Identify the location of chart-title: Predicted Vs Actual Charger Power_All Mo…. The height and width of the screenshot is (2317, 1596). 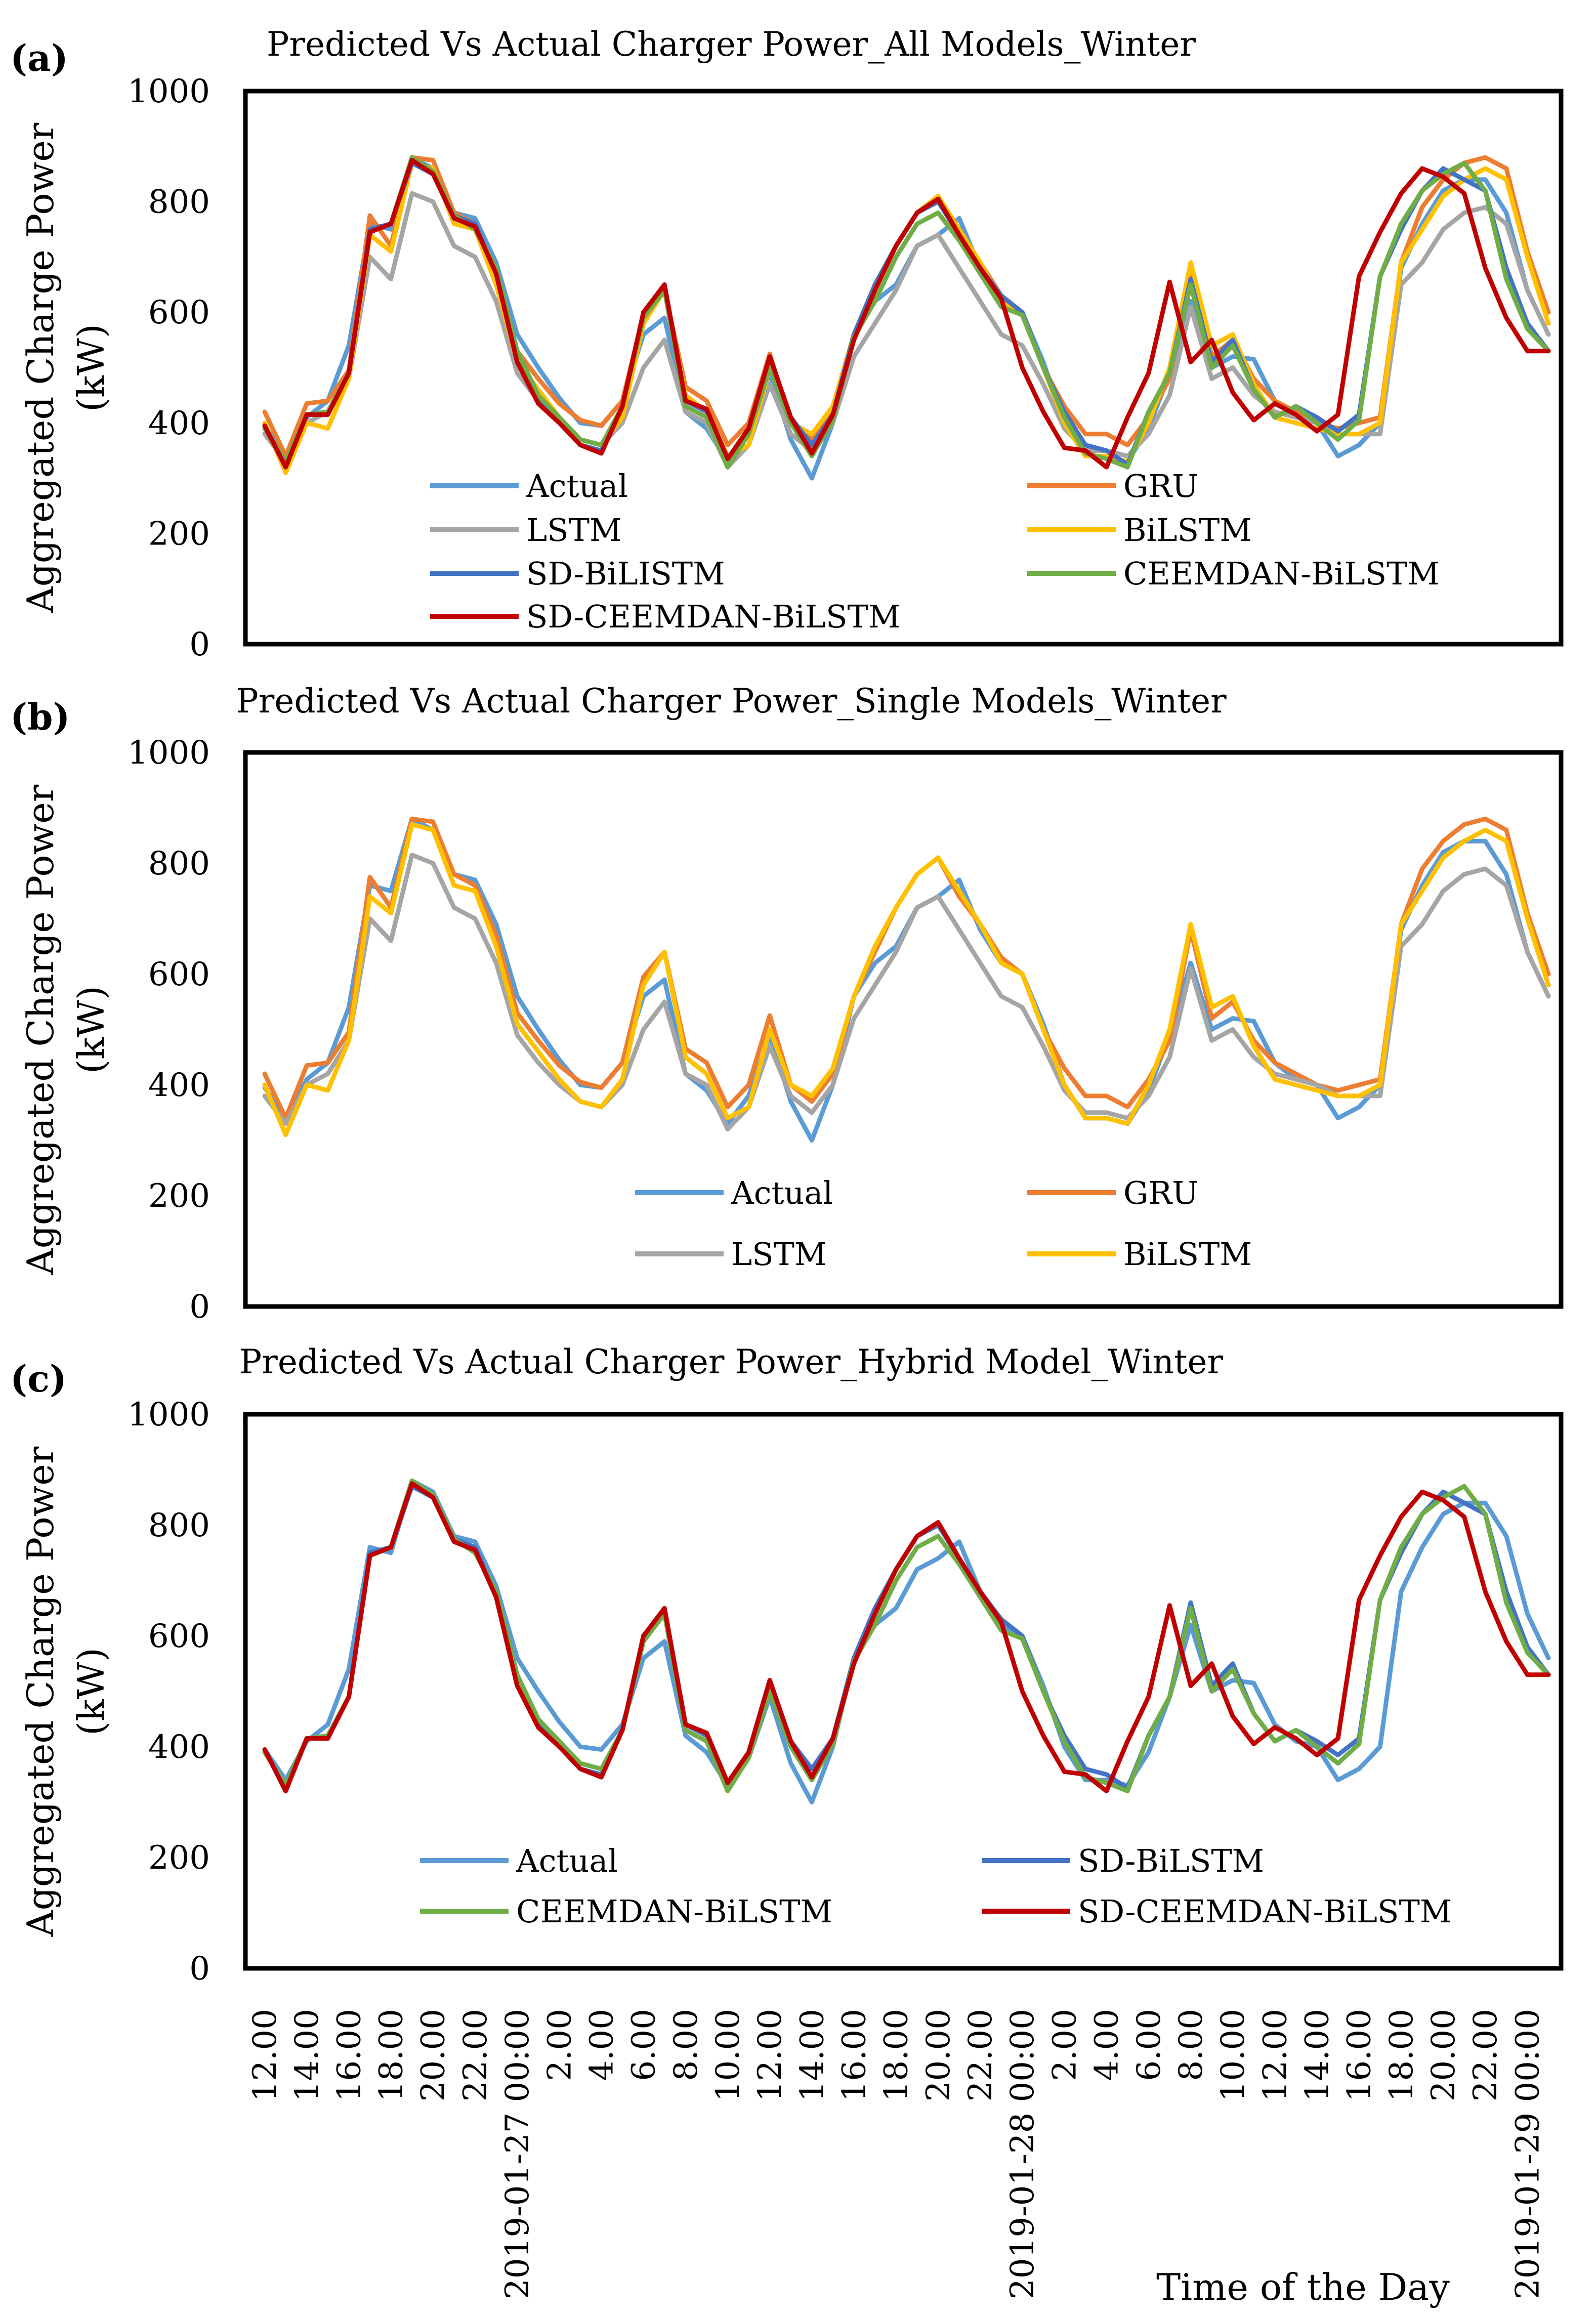
(731, 45).